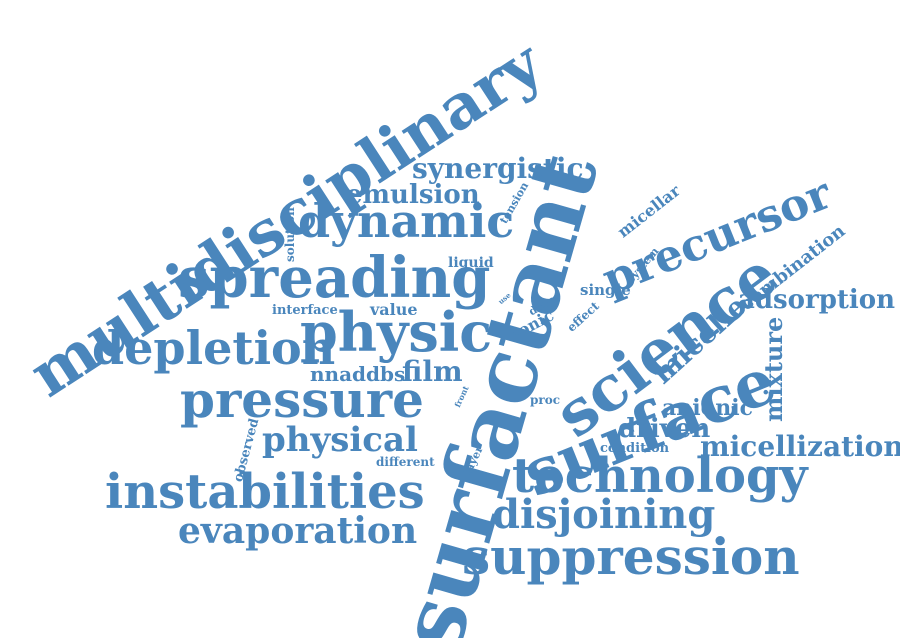  What do you see at coordinates (290, 234) in the screenshot?
I see `word: solution` at bounding box center [290, 234].